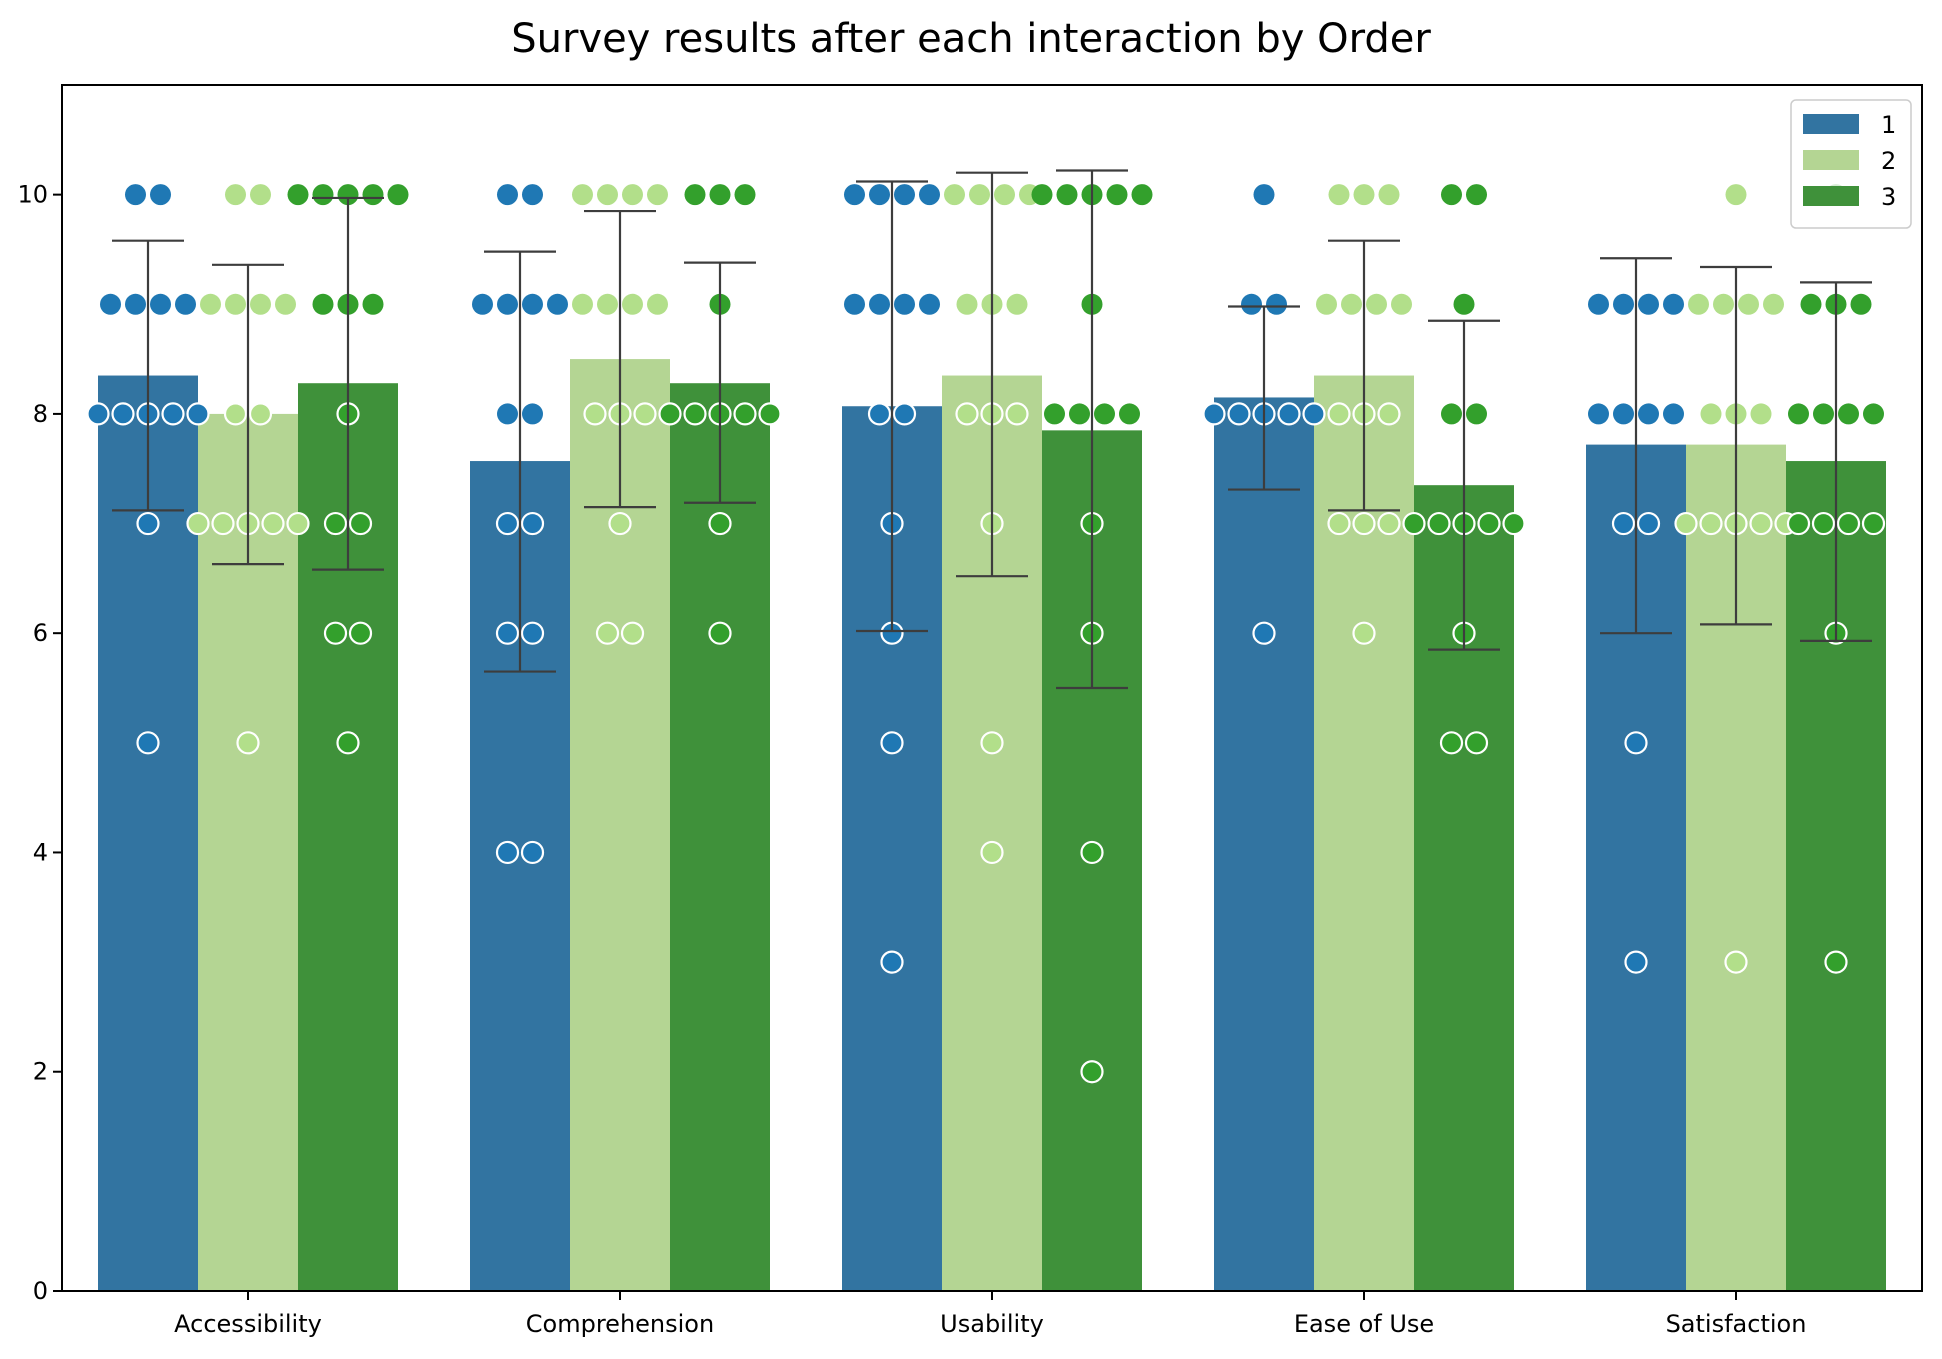 The height and width of the screenshot is (1359, 1942). What do you see at coordinates (40, 852) in the screenshot?
I see `y-tick-label: 4` at bounding box center [40, 852].